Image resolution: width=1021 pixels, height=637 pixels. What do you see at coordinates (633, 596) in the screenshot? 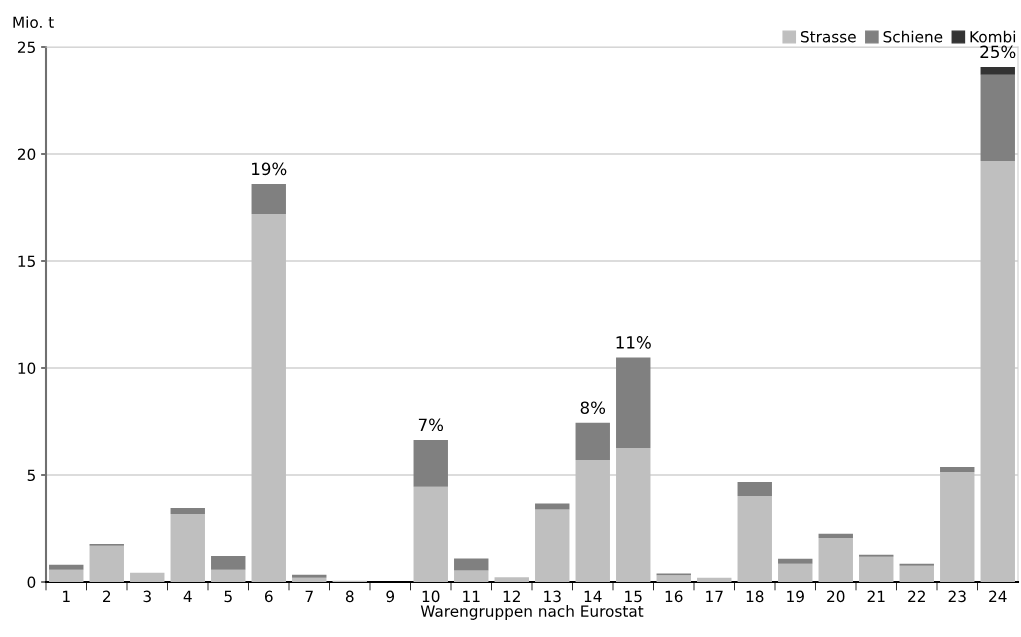
I see `x-tick-label: 15` at bounding box center [633, 596].